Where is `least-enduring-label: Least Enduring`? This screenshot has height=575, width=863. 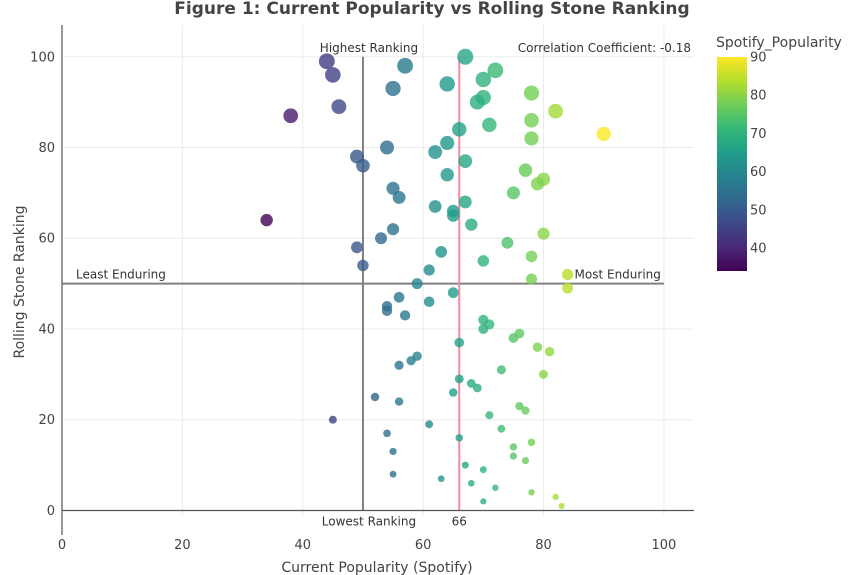
least-enduring-label: Least Enduring is located at coordinates (121, 275).